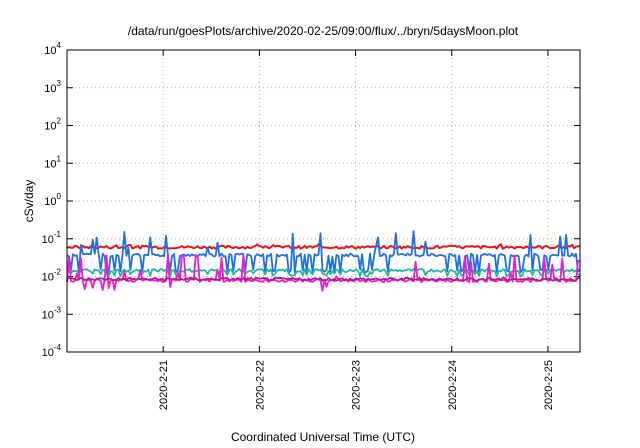  I want to click on y-axis-label: cSv/day, so click(29, 201).